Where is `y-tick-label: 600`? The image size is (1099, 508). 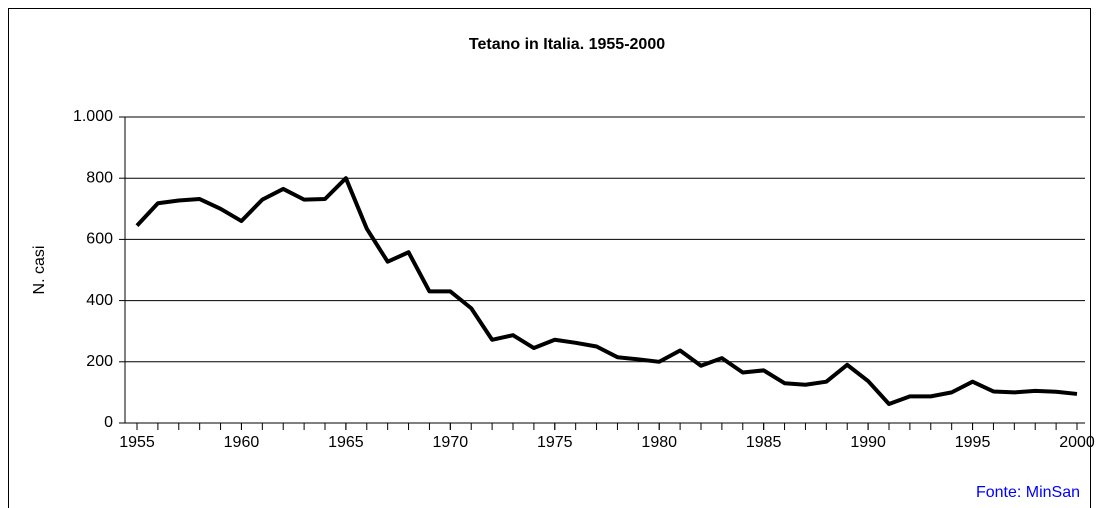 y-tick-label: 600 is located at coordinates (99, 239).